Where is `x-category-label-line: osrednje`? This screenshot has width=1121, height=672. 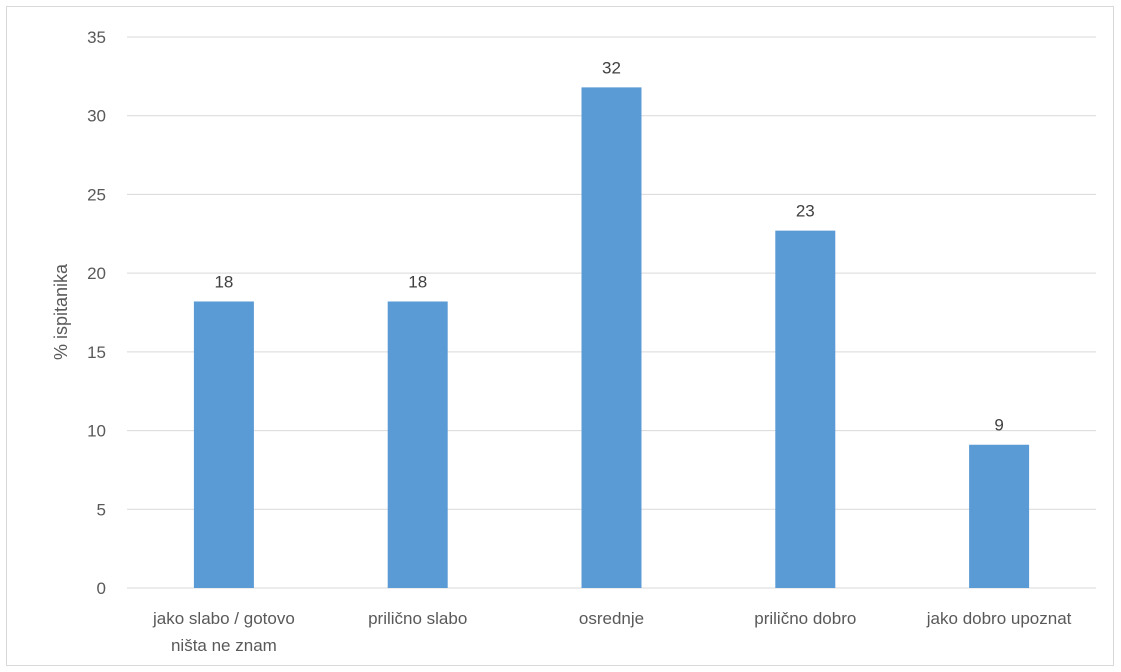
x-category-label-line: osrednje is located at coordinates (611, 618).